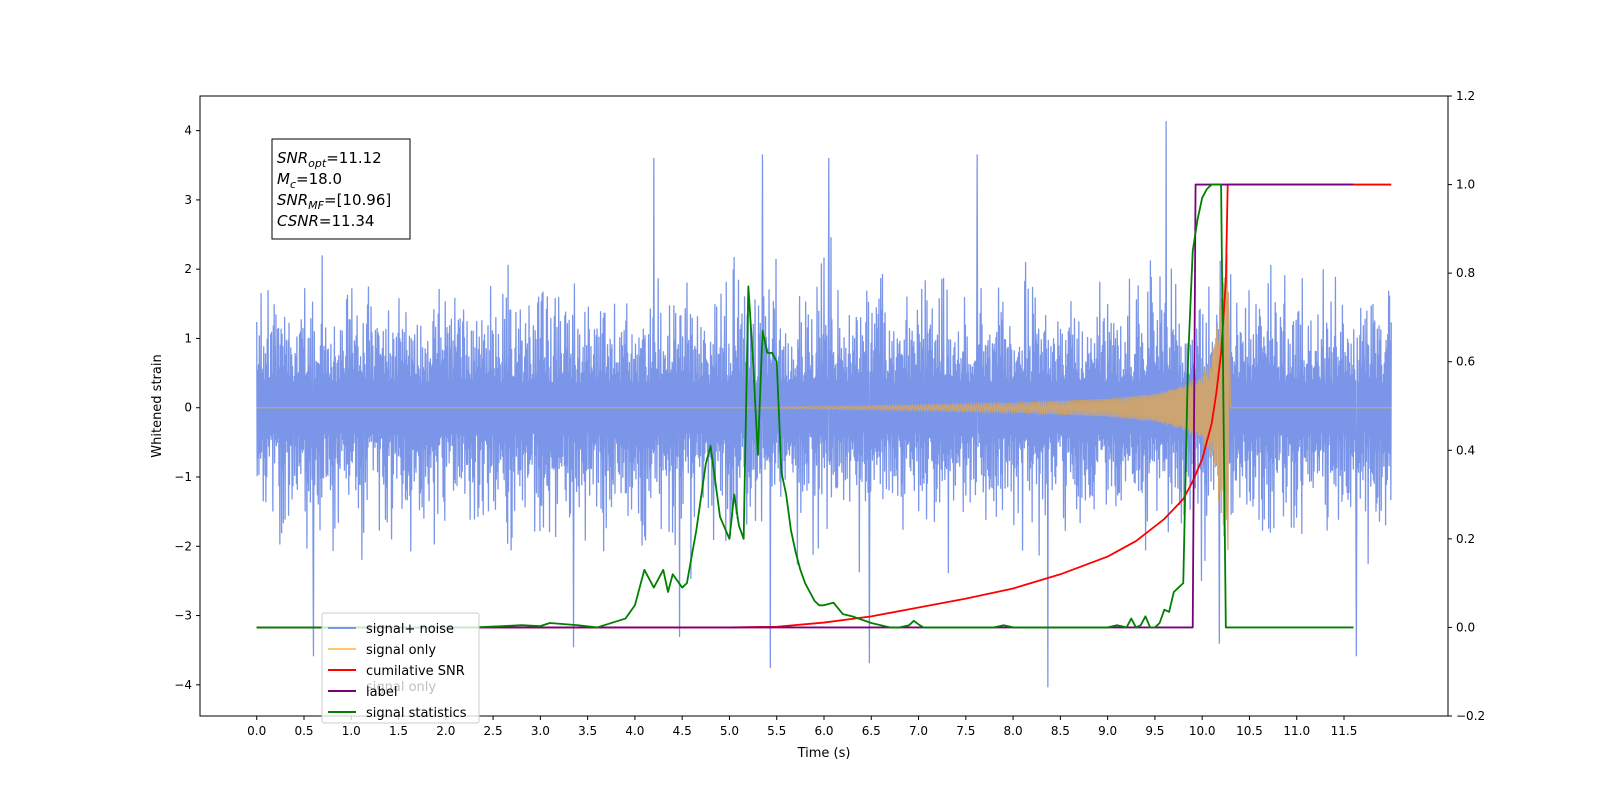 The width and height of the screenshot is (1600, 800). What do you see at coordinates (1465, 362) in the screenshot?
I see `y2-tick-label: 0.6` at bounding box center [1465, 362].